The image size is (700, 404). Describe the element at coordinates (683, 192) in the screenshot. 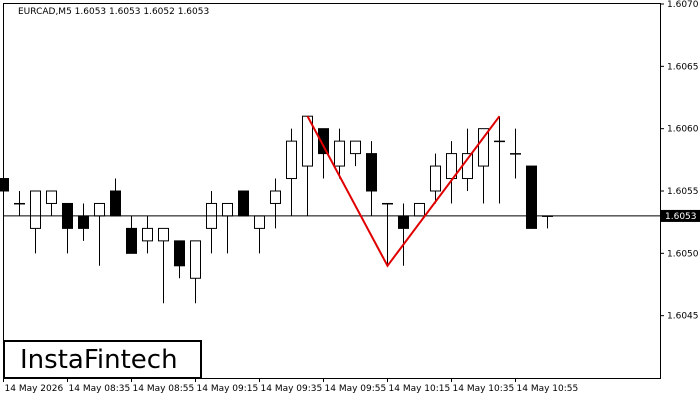

I see `y-tick-label: 1.6055` at that location.